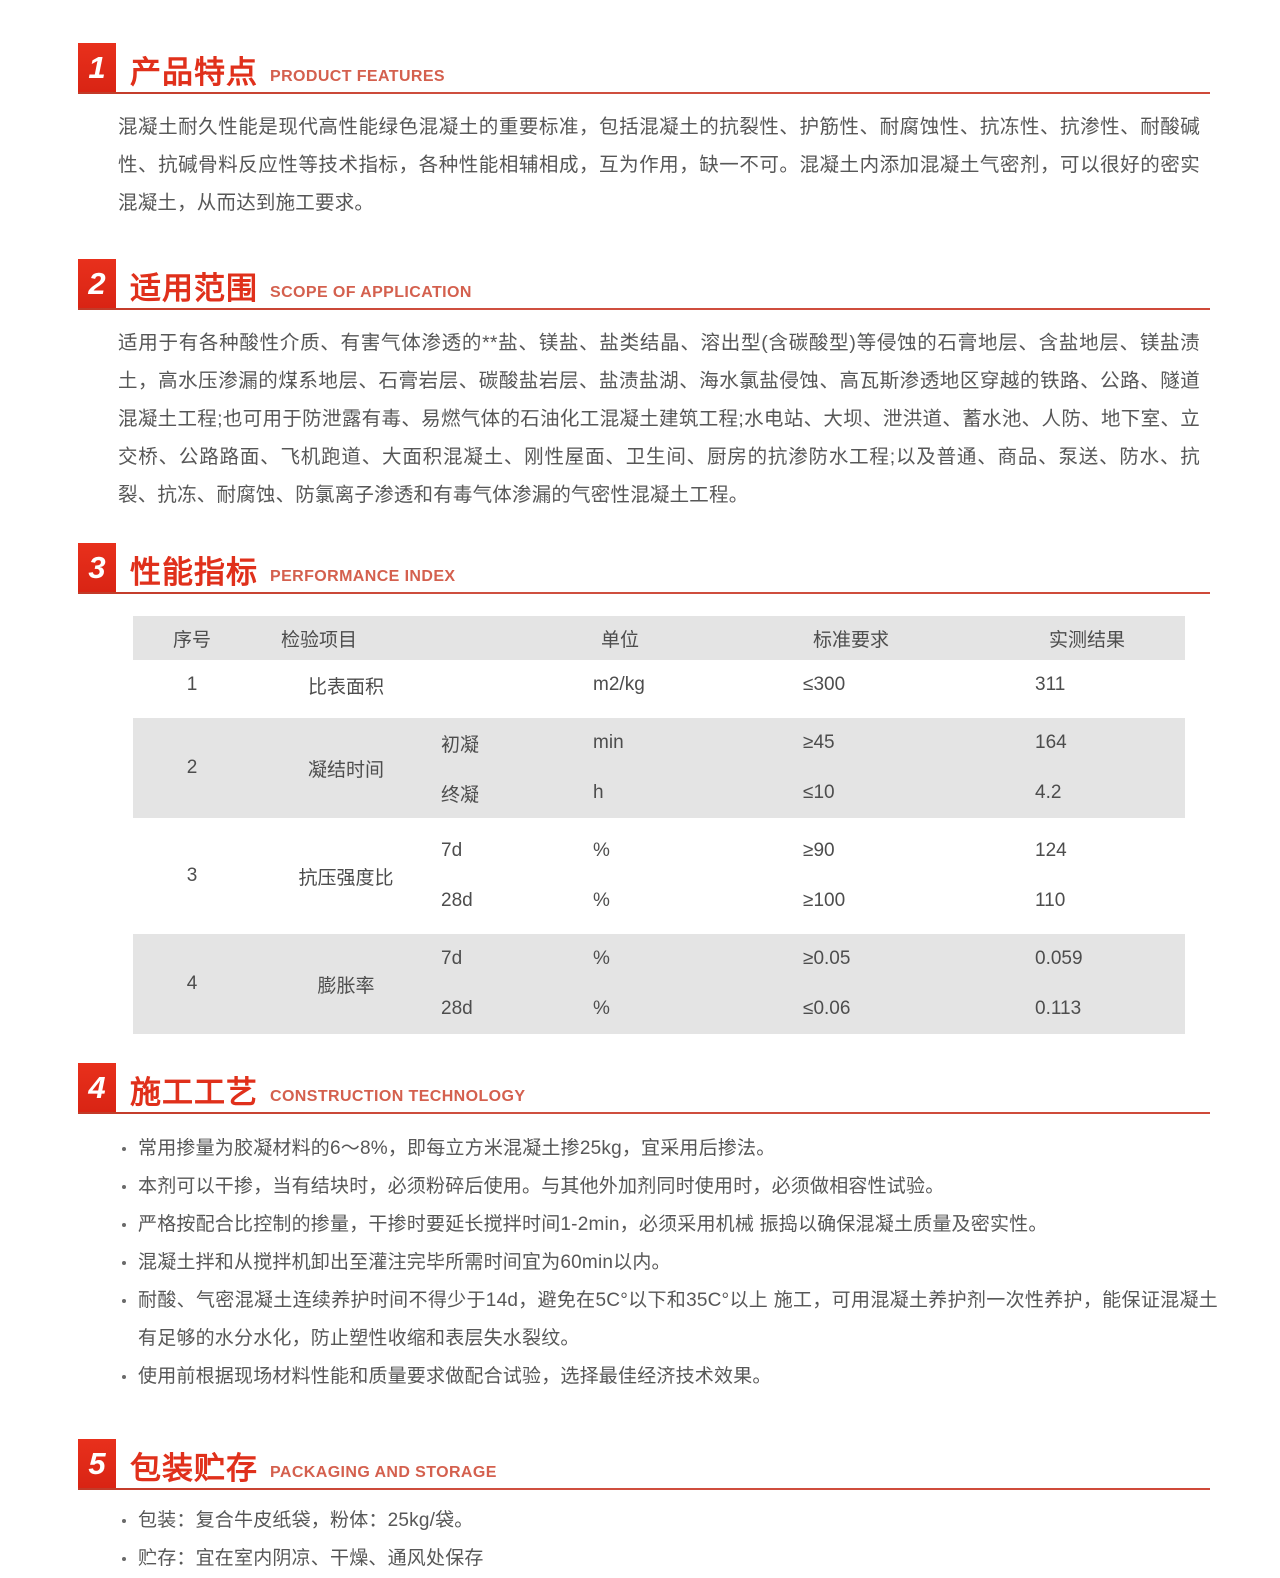 This screenshot has height=1578, width=1280. I want to click on section-title-en: PACKAGING AND STORAGE, so click(383, 1472).